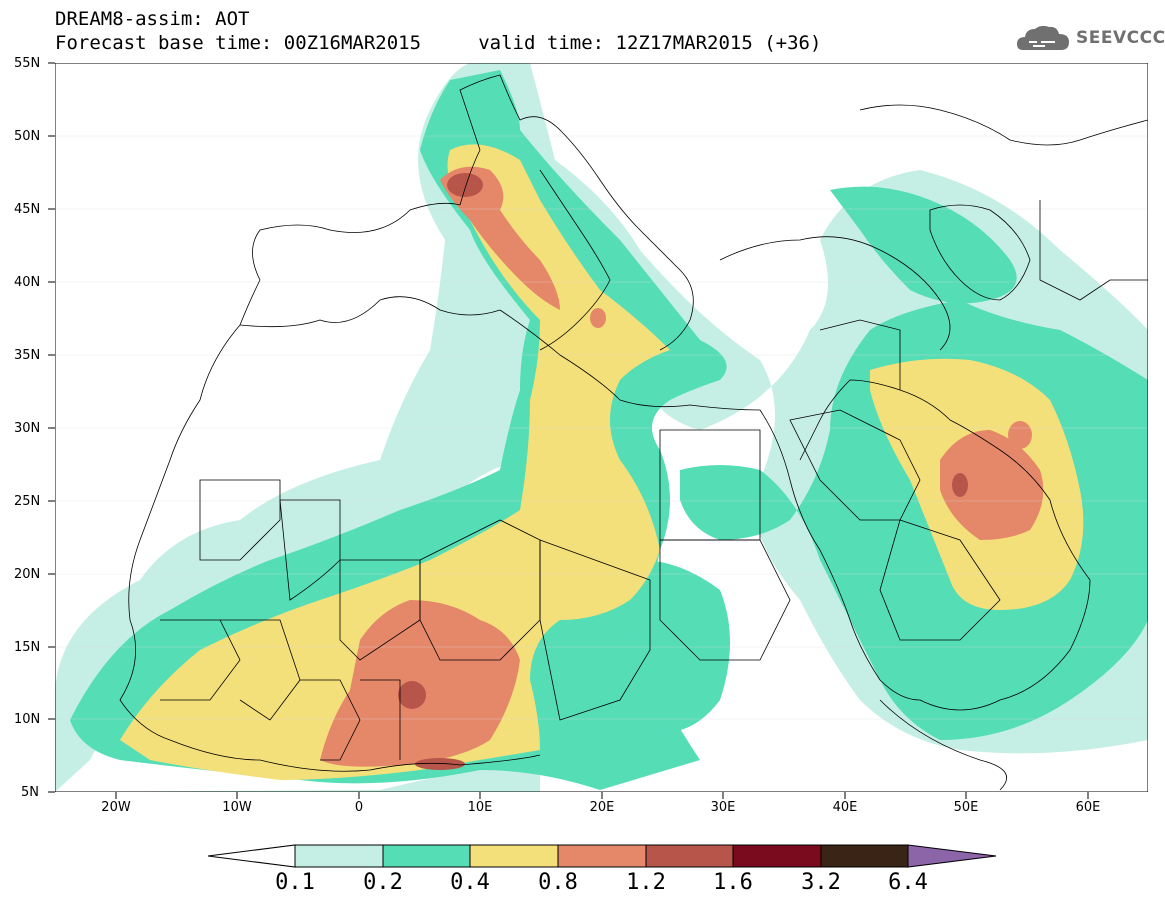 The image size is (1165, 905). Describe the element at coordinates (1120, 38) in the screenshot. I see `logo-text: SEEVCCC` at that location.